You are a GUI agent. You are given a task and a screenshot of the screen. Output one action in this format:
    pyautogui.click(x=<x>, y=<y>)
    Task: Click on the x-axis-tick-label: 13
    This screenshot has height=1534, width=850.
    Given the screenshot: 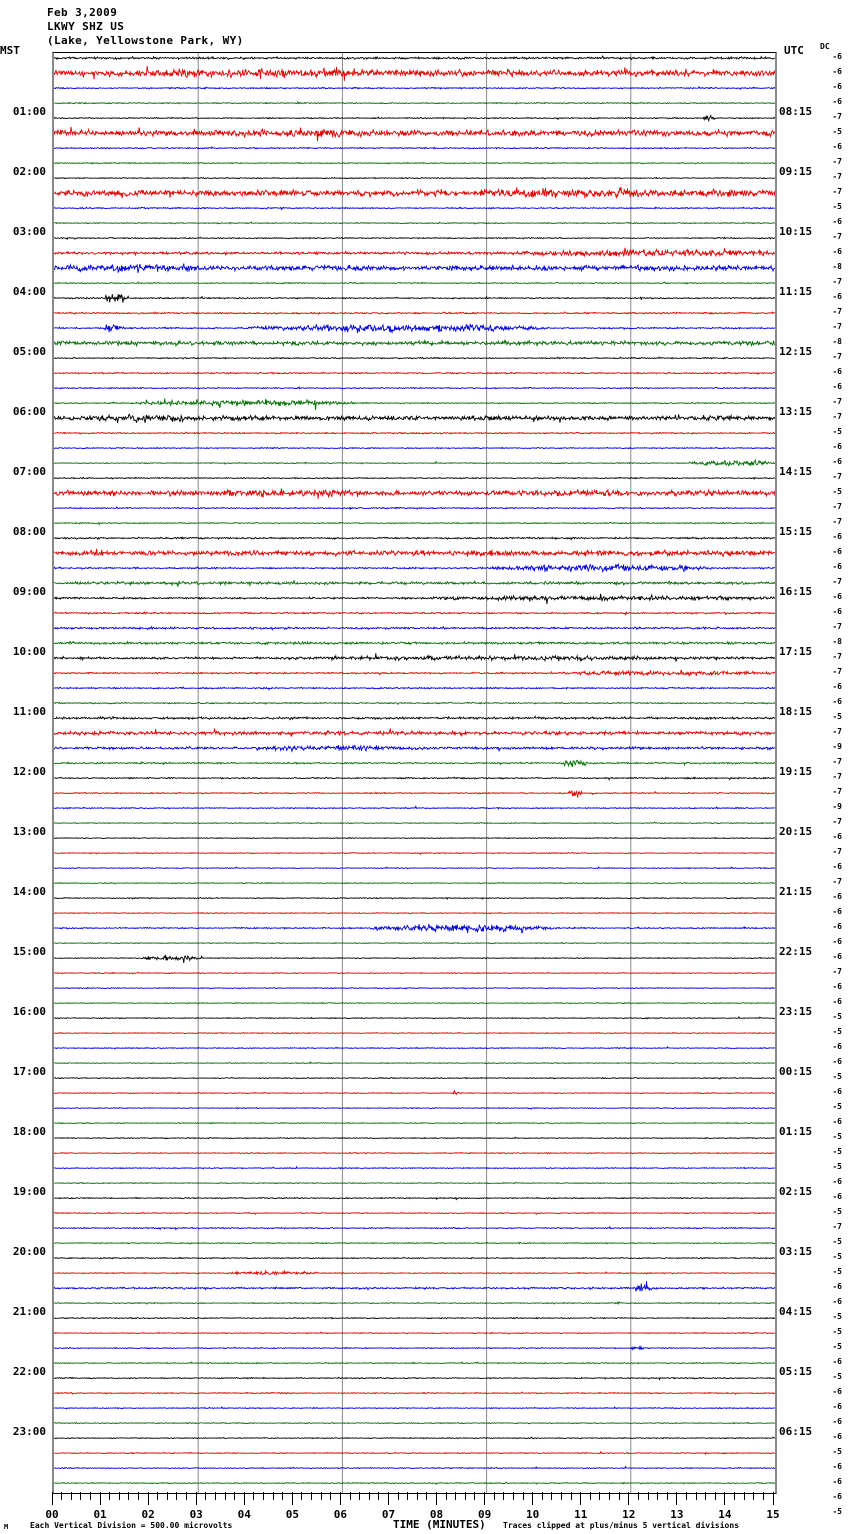 What is the action you would take?
    pyautogui.click(x=677, y=1514)
    